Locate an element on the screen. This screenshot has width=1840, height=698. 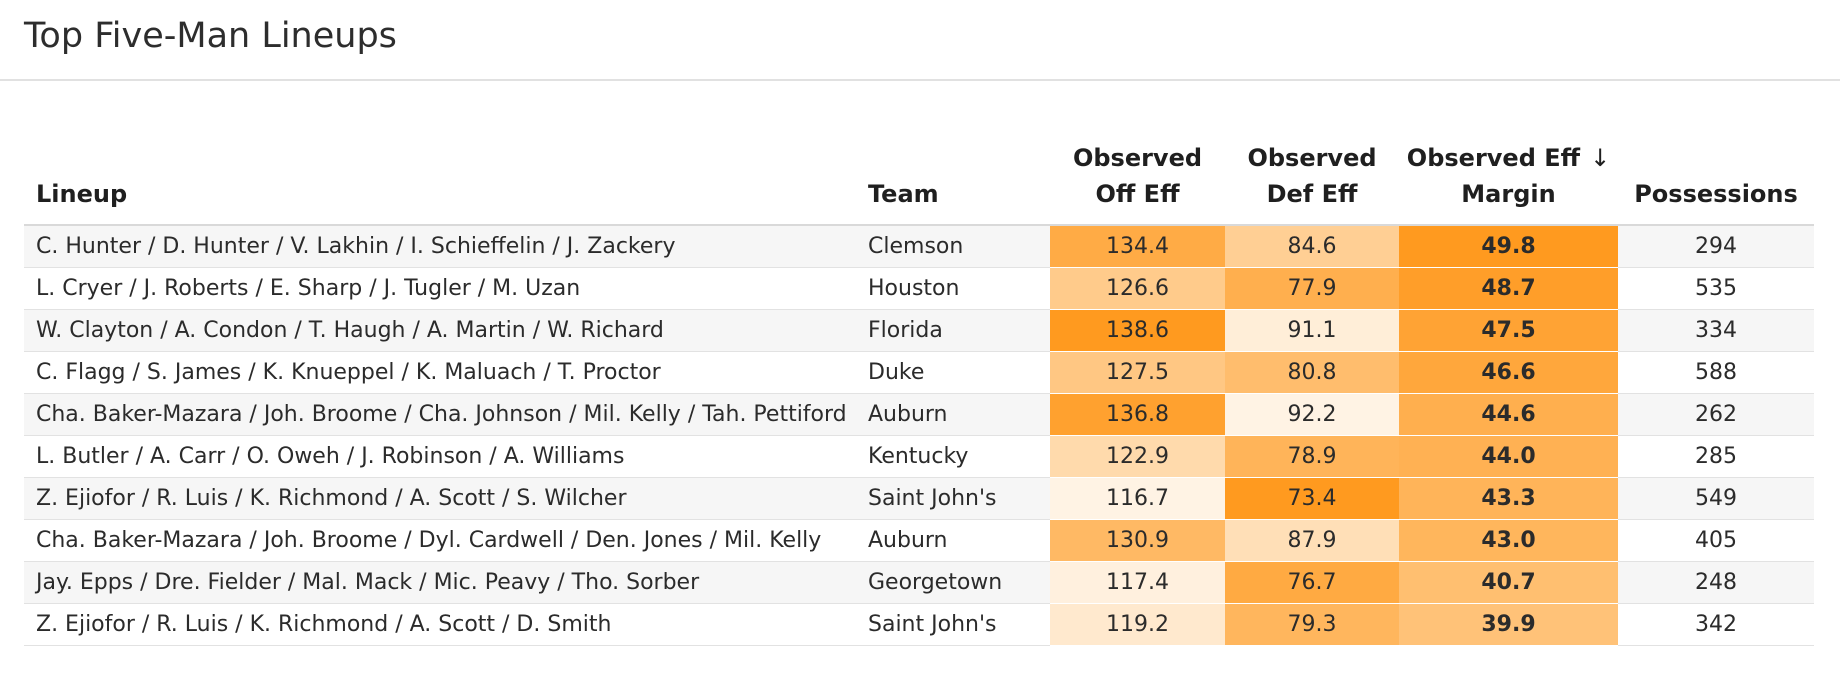
cell-def-eff: 87.9 is located at coordinates (1312, 540).